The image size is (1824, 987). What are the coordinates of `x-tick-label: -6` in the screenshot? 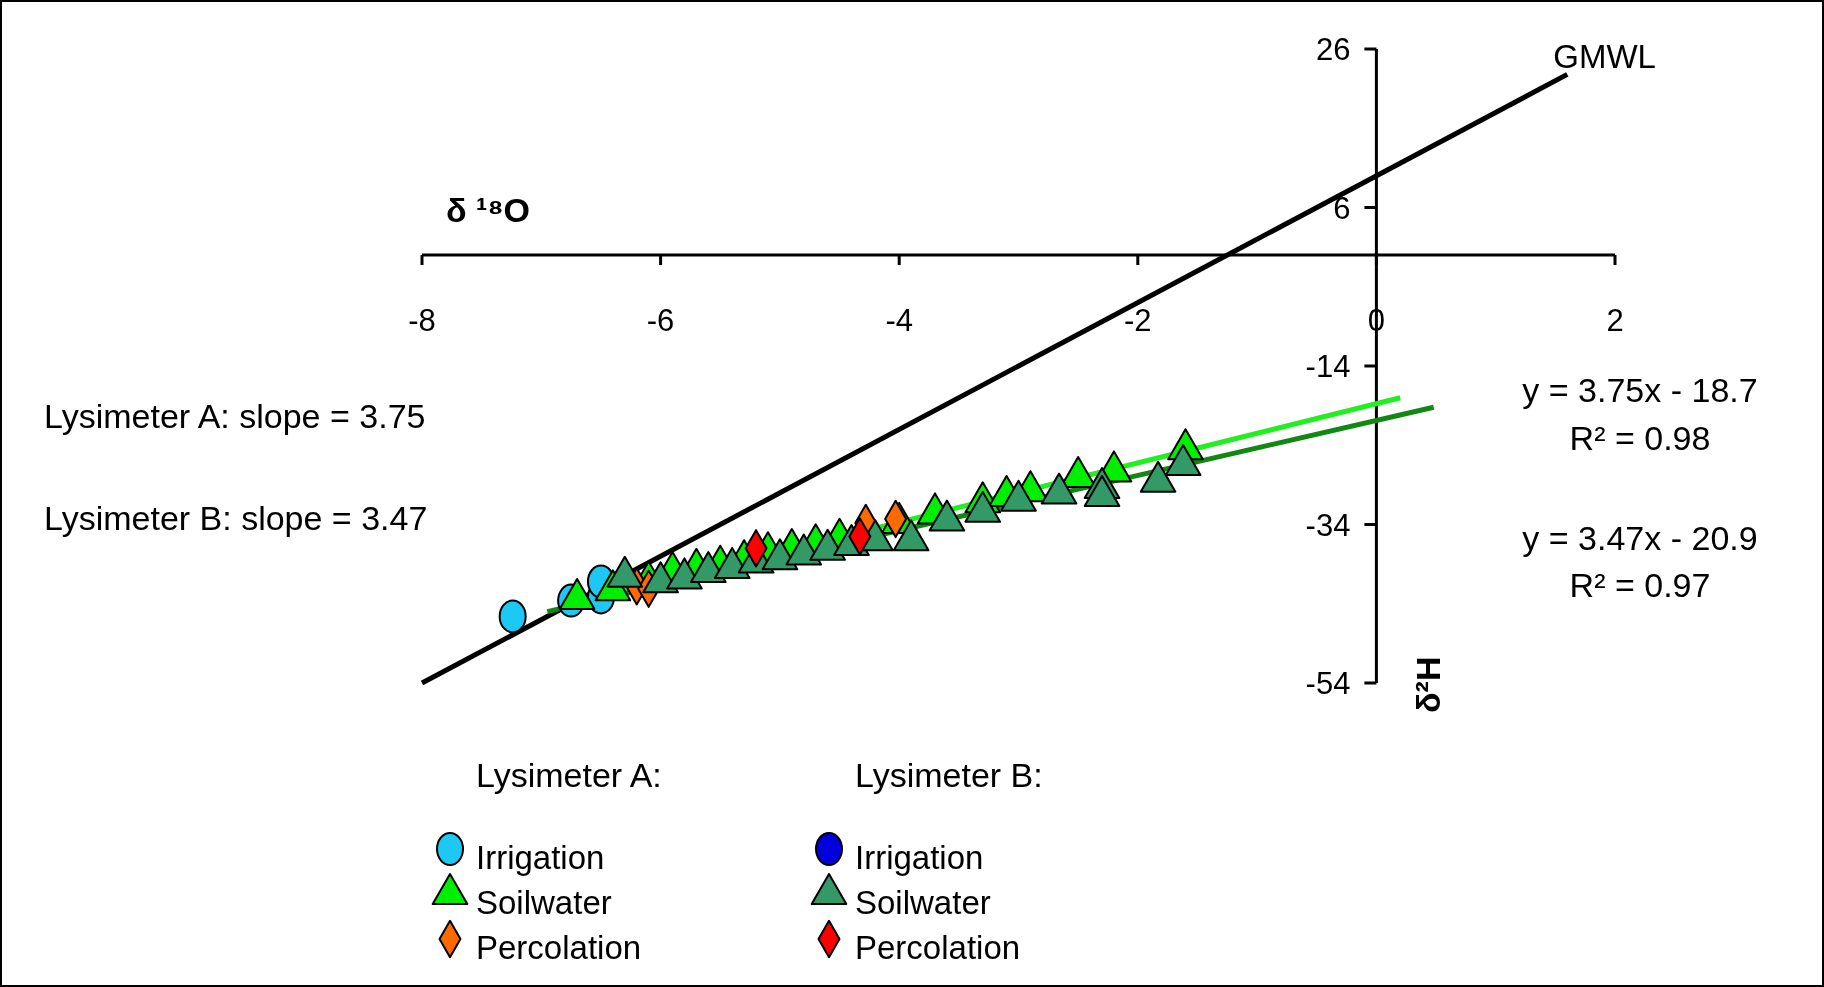 It's located at (660, 321).